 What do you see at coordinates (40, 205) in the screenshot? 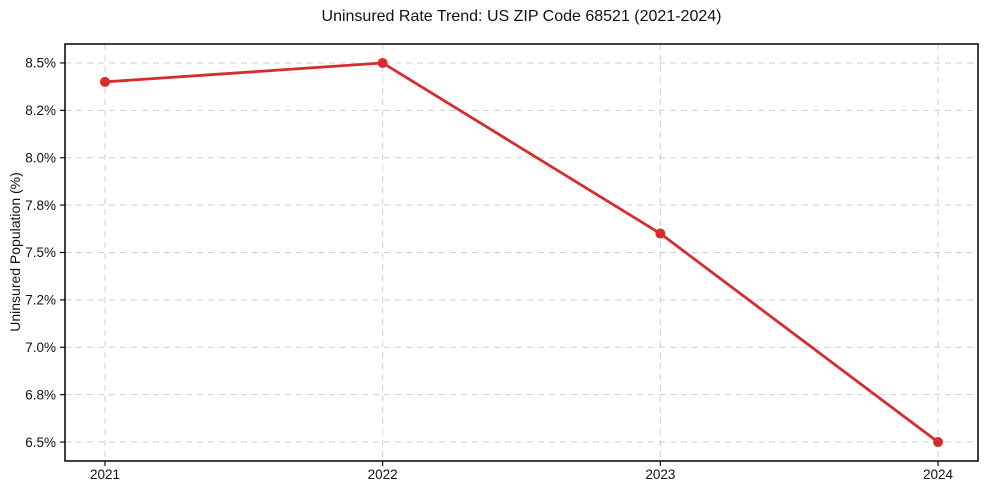
I see `y-tick-label: 7.8%` at bounding box center [40, 205].